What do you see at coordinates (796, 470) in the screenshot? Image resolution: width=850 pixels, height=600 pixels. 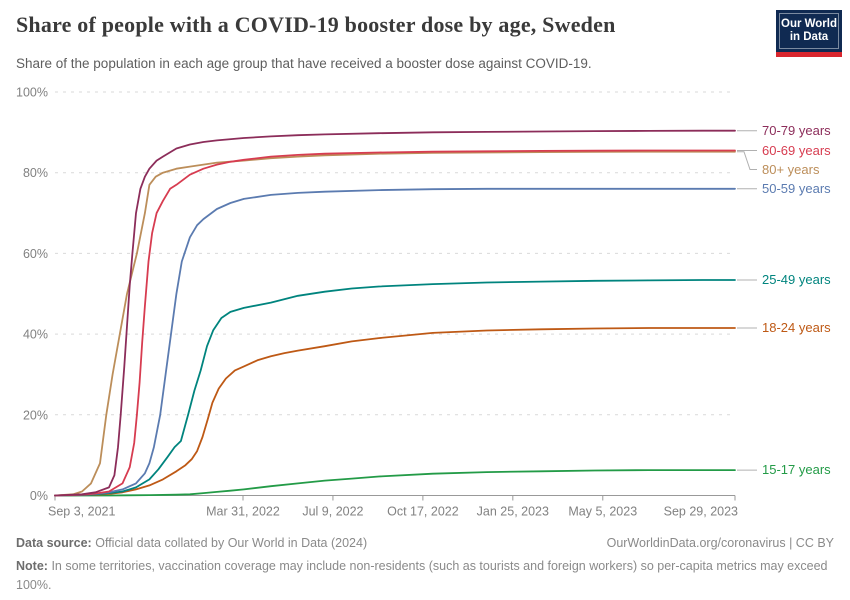 I see `legend-label-15-17-years: 15-17 years` at bounding box center [796, 470].